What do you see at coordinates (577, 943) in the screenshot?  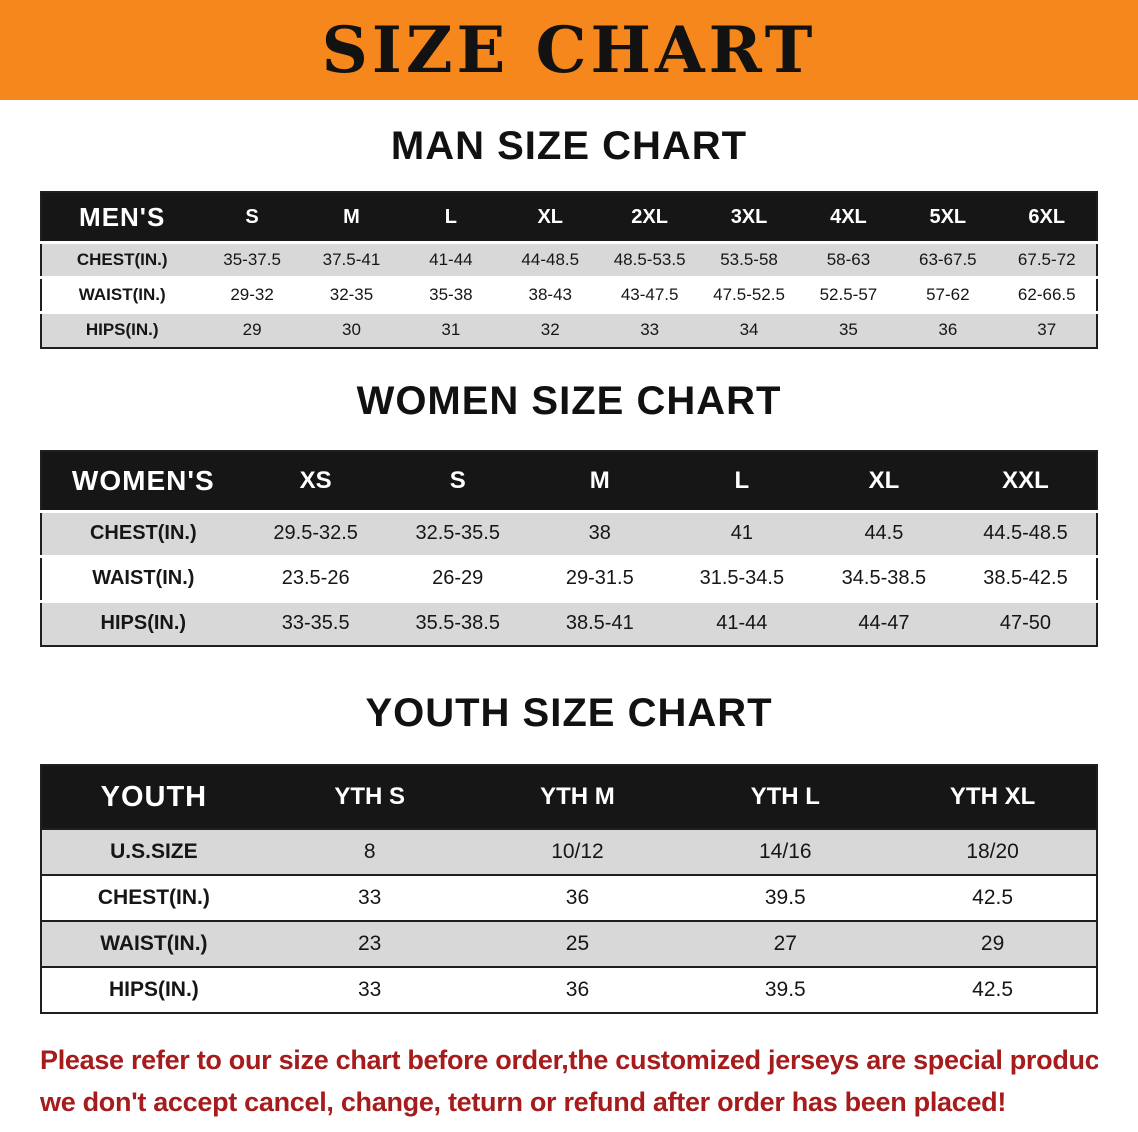 I see `size-value: 25` at bounding box center [577, 943].